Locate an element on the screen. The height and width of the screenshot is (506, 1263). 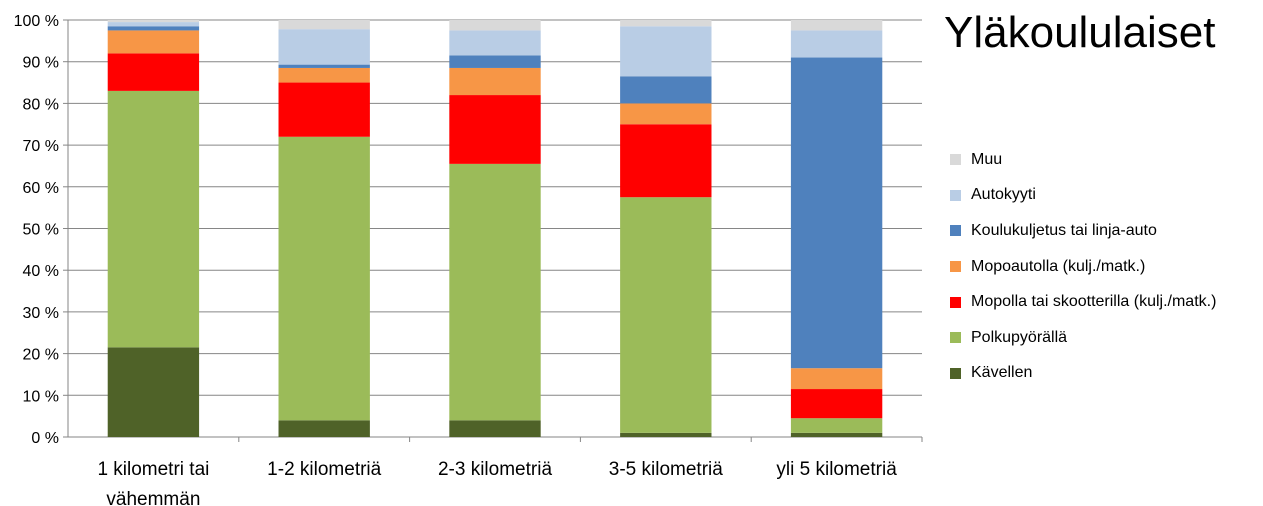
x-tick-label: 3-5 kilometriä is located at coordinates (666, 469).